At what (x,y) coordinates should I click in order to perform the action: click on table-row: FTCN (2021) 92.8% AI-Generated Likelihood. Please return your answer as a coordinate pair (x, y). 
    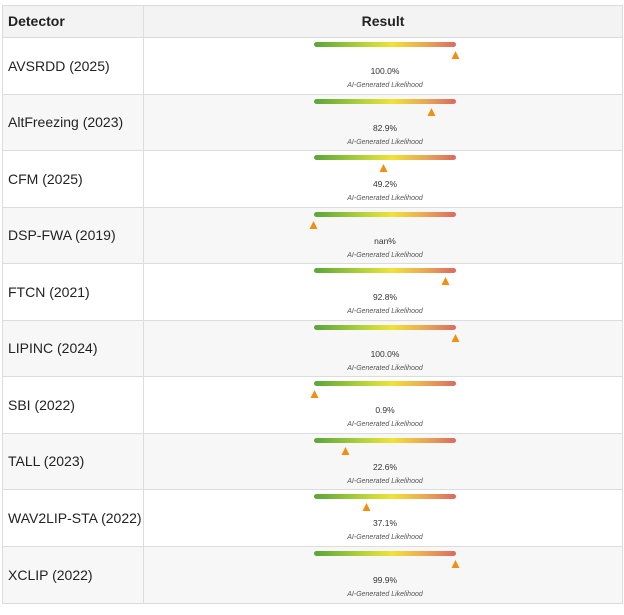
    Looking at the image, I should click on (312, 292).